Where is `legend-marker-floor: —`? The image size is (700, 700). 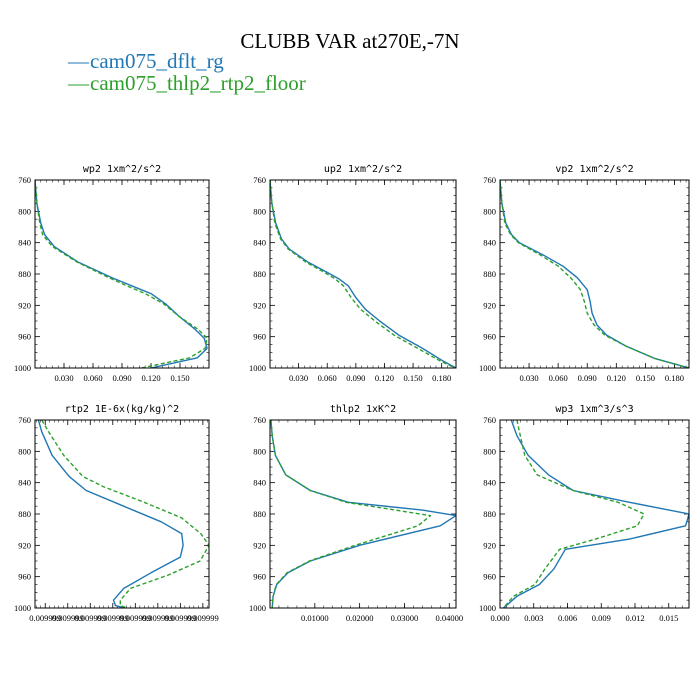
legend-marker-floor: — is located at coordinates (78, 83).